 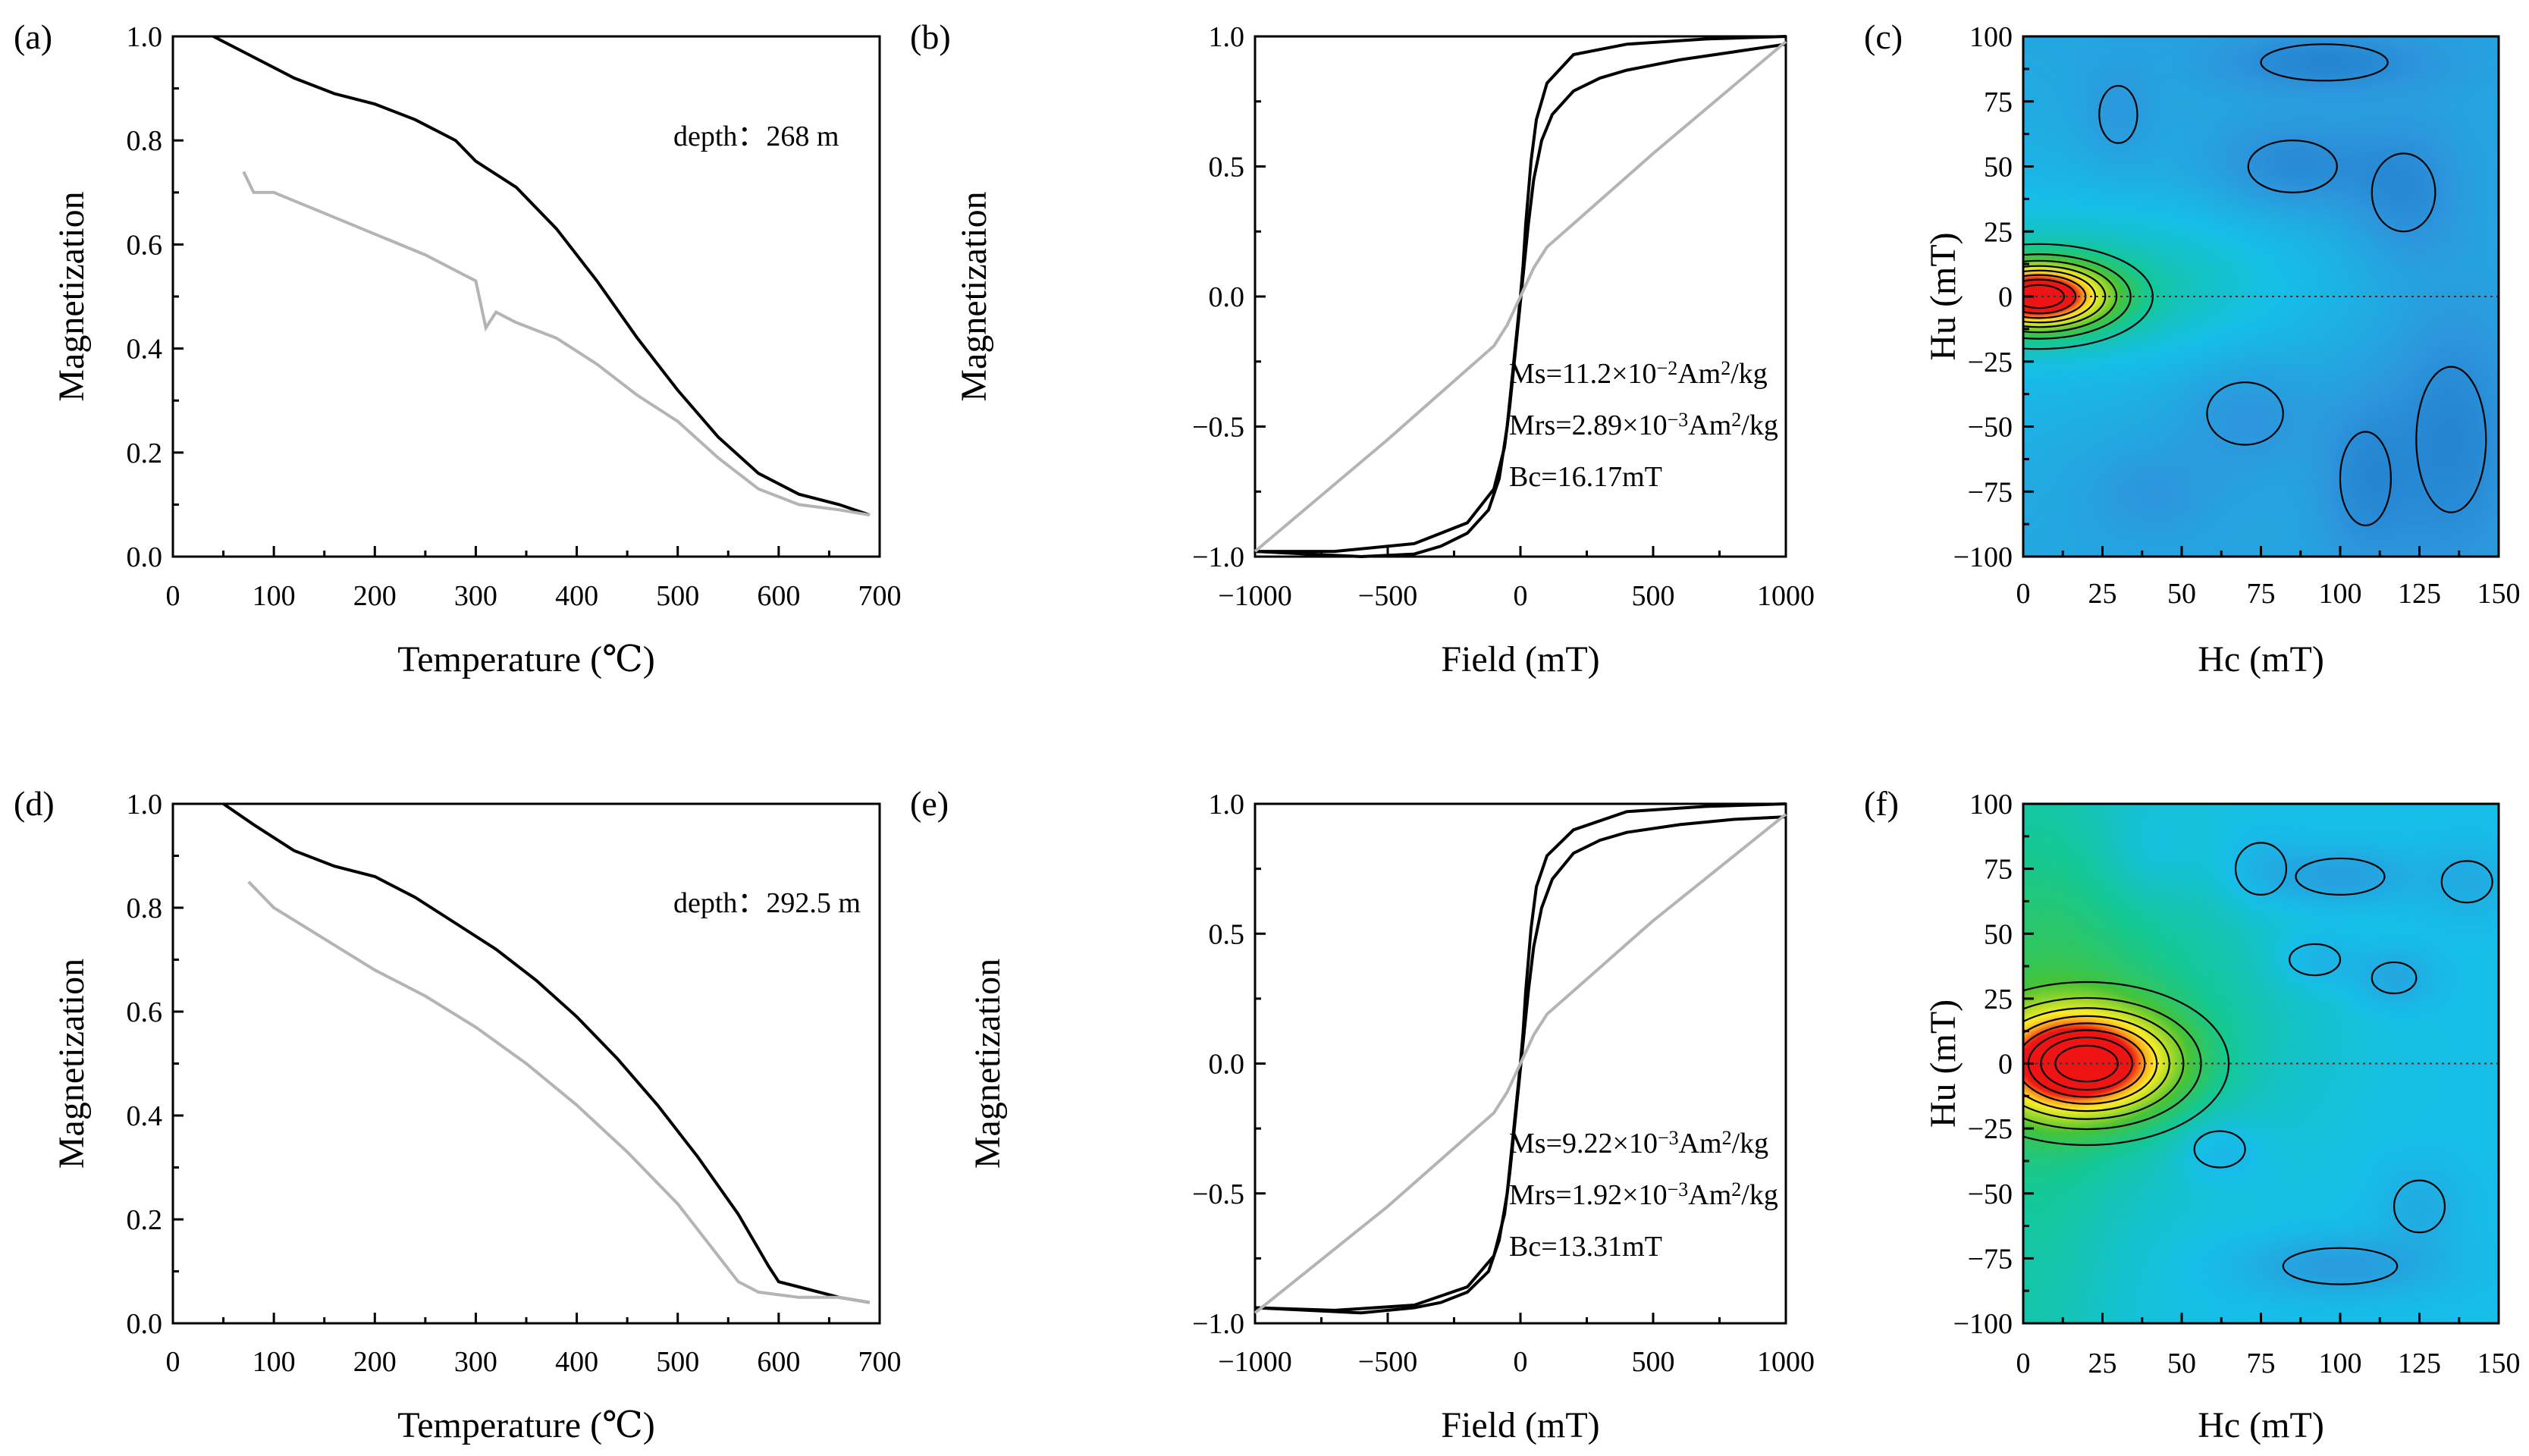 What do you see at coordinates (1990, 428) in the screenshot?
I see `y-tick-label: −50` at bounding box center [1990, 428].